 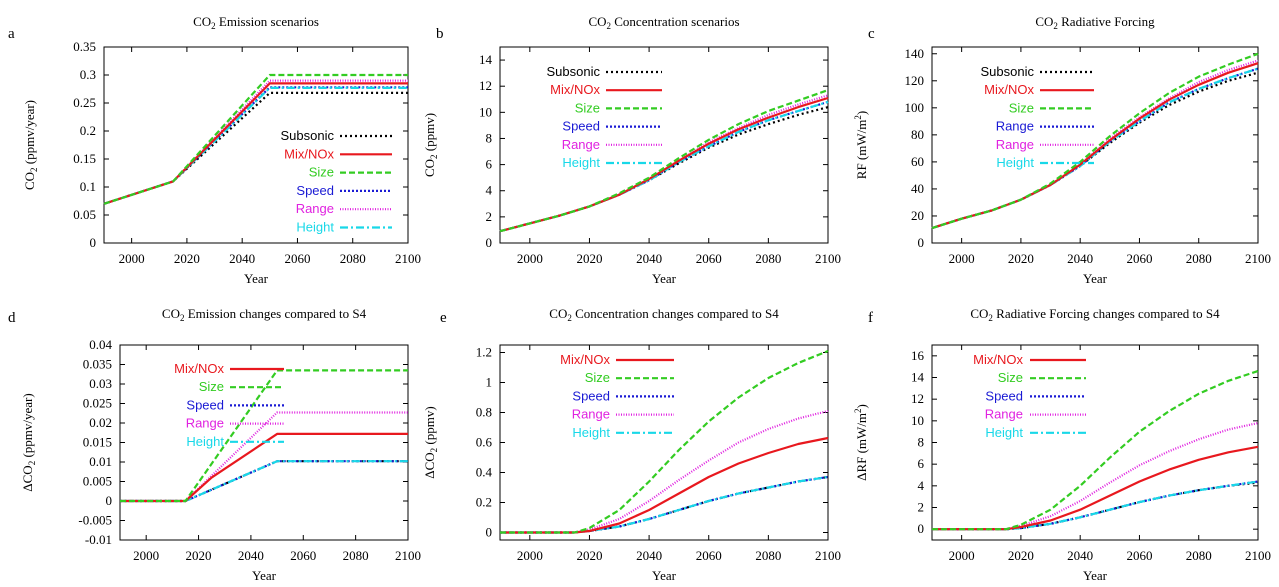 What do you see at coordinates (1008, 71) in the screenshot?
I see `legend-label: Subsonic` at bounding box center [1008, 71].